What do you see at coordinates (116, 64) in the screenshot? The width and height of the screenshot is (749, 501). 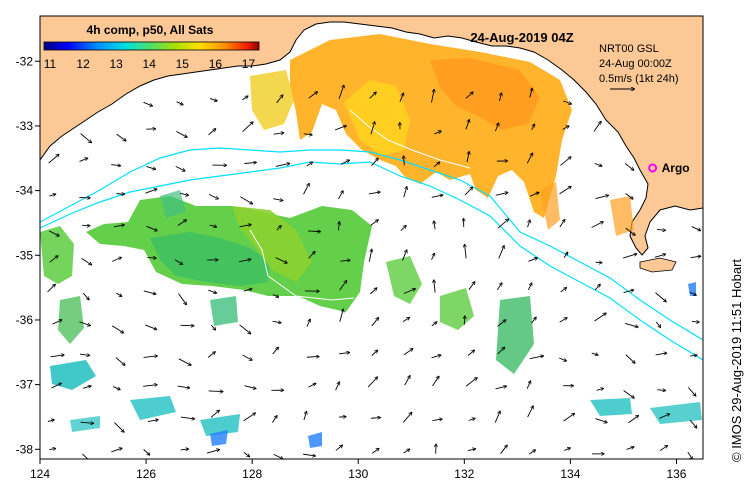 I see `colorbar-tick-label: 13` at bounding box center [116, 64].